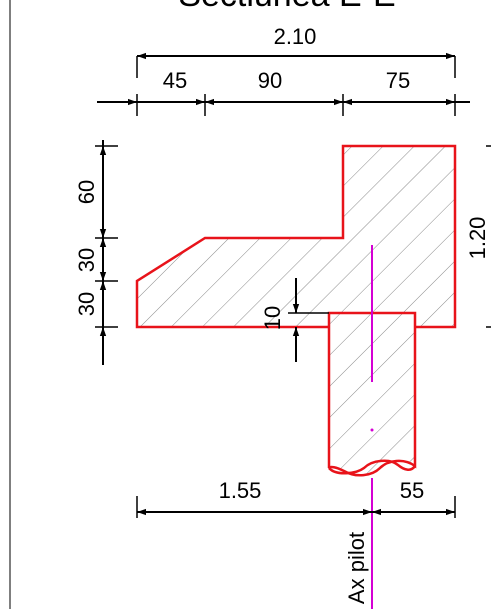 This screenshot has height=609, width=491. I want to click on section-title: Sectiunea E-E, so click(286, 7).